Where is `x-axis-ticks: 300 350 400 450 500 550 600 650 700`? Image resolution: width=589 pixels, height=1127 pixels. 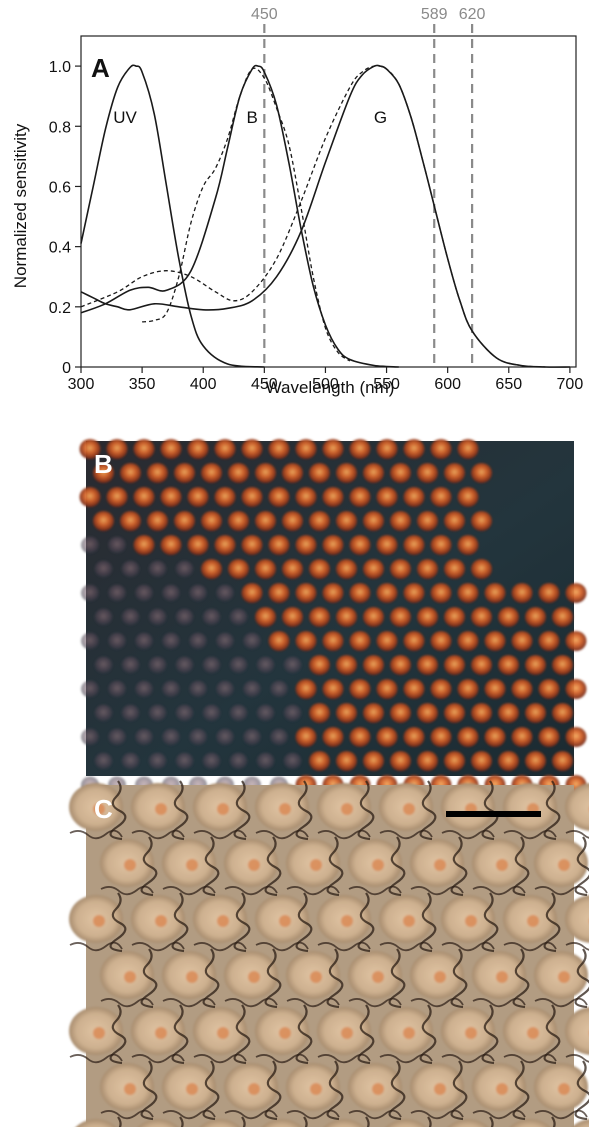
x-axis-ticks: 300 350 400 450 500 550 600 650 700 is located at coordinates (325, 380).